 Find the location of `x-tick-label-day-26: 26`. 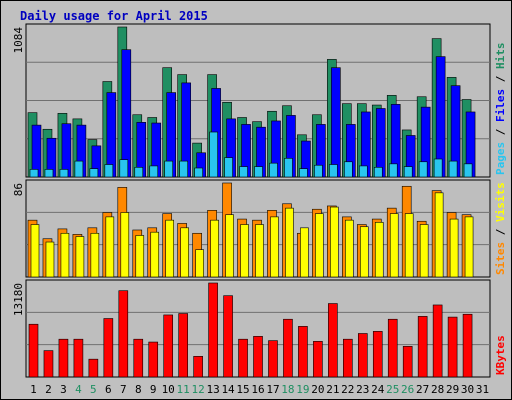

x-tick-label-day-26: 26 is located at coordinates (407, 389).